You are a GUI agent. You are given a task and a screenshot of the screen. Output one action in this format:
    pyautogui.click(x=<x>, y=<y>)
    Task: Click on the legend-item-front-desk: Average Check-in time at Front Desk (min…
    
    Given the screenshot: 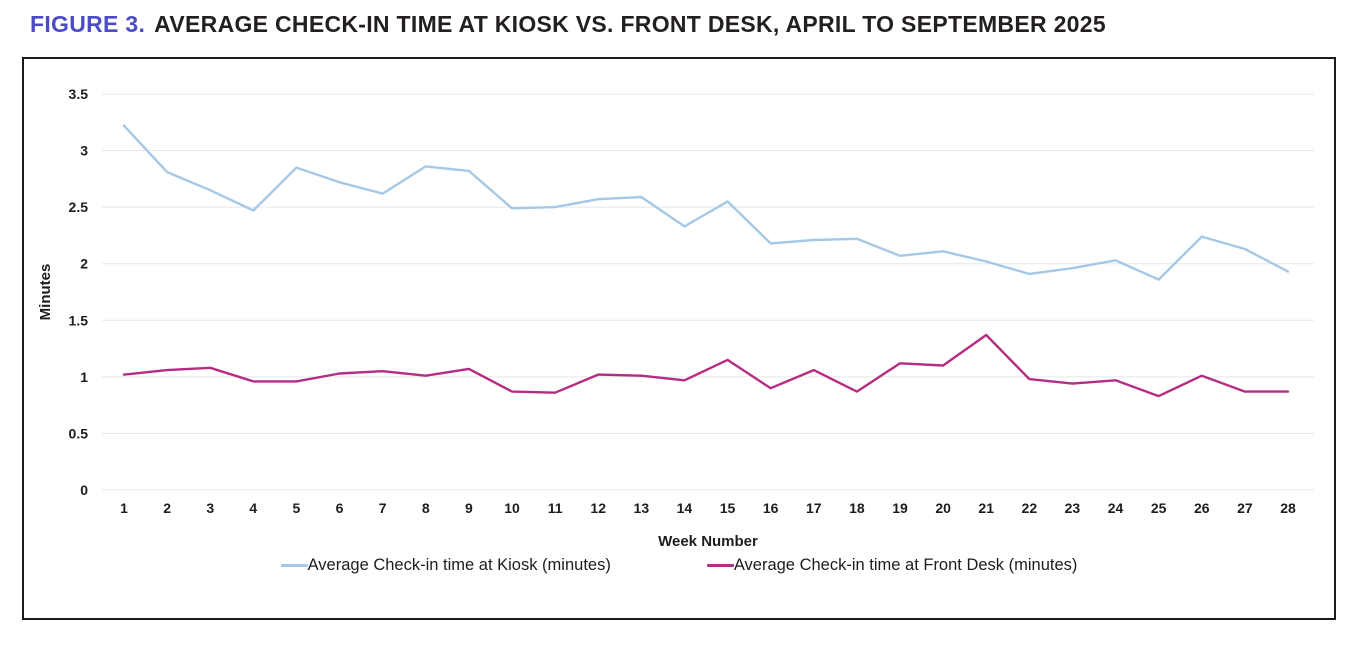 What is the action you would take?
    pyautogui.click(x=892, y=565)
    